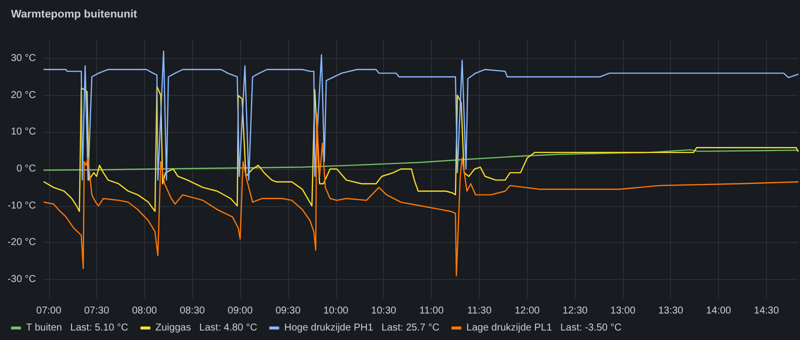 Image resolution: width=800 pixels, height=340 pixels. What do you see at coordinates (544, 328) in the screenshot?
I see `legend-label: Lage drukzijde PL1 Last: -3.50 °C` at bounding box center [544, 328].